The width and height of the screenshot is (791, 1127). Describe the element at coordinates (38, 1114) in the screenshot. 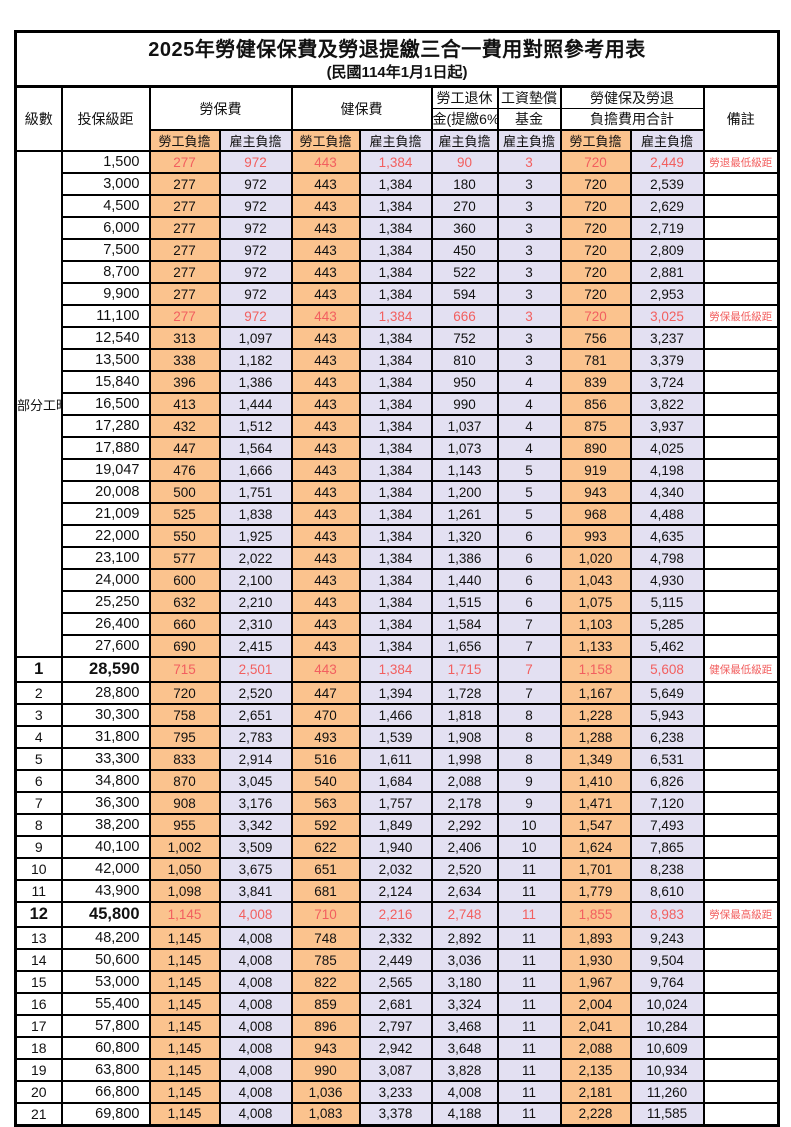

I see `level-cell: 21` at that location.